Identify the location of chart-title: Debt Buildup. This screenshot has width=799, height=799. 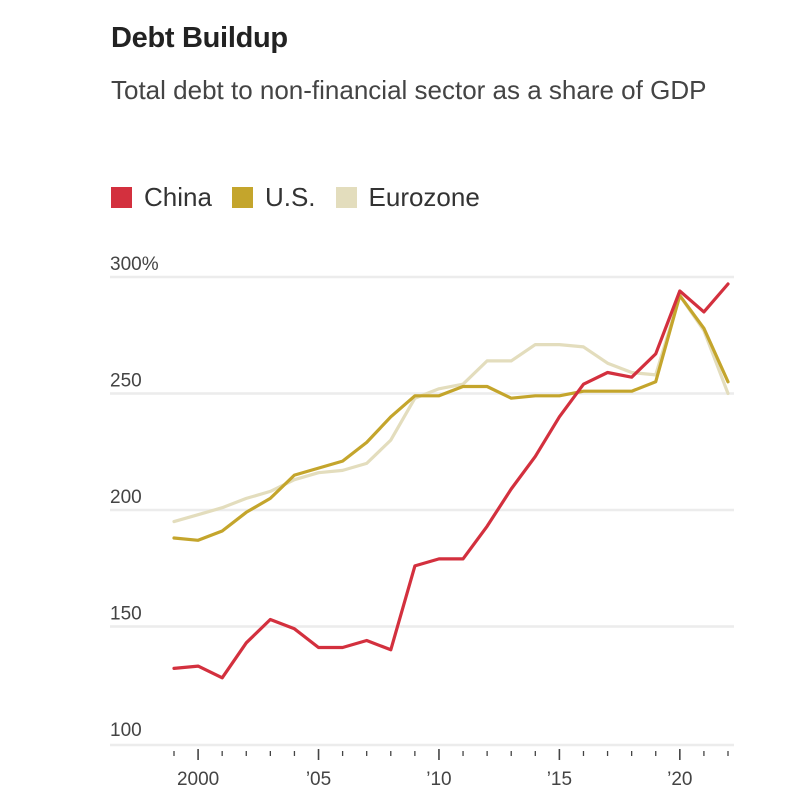
(199, 38).